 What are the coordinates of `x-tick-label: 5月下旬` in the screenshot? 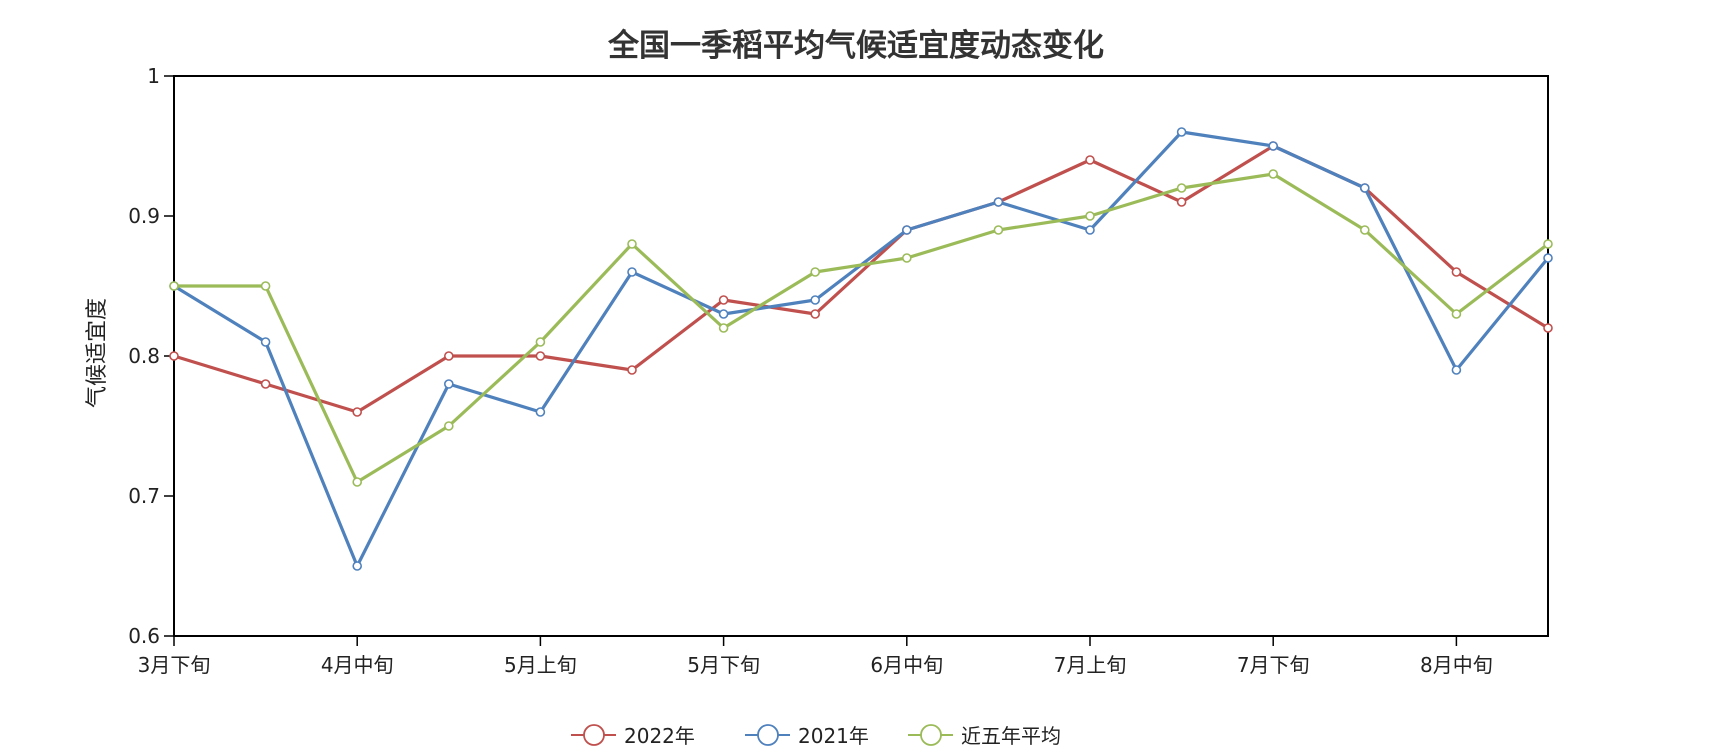 It's located at (723, 665).